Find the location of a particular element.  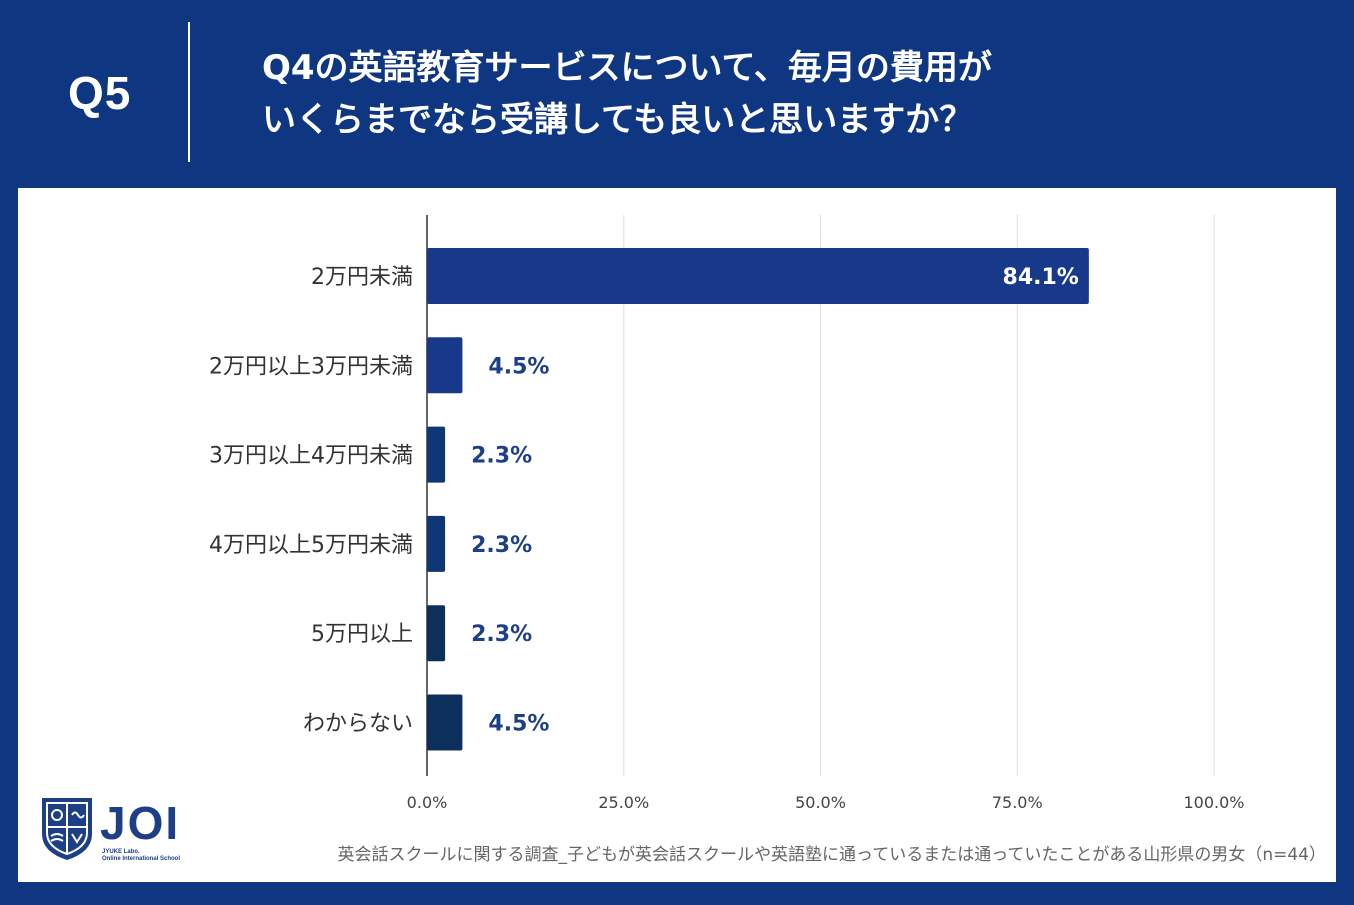

x-tick-label: 75.0% is located at coordinates (1017, 802).